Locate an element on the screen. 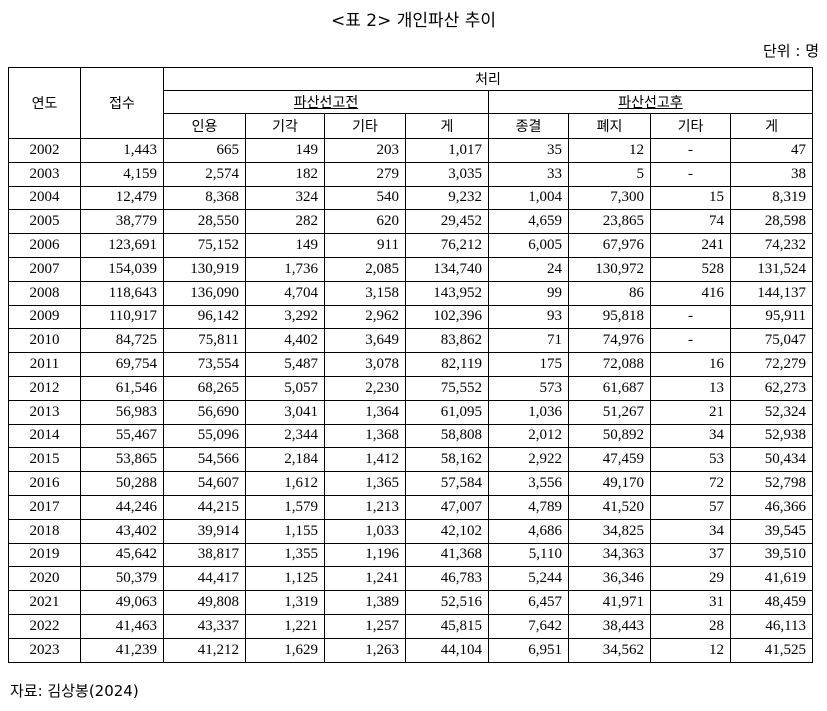 The width and height of the screenshot is (827, 711). header-cell: 기각 is located at coordinates (285, 126).